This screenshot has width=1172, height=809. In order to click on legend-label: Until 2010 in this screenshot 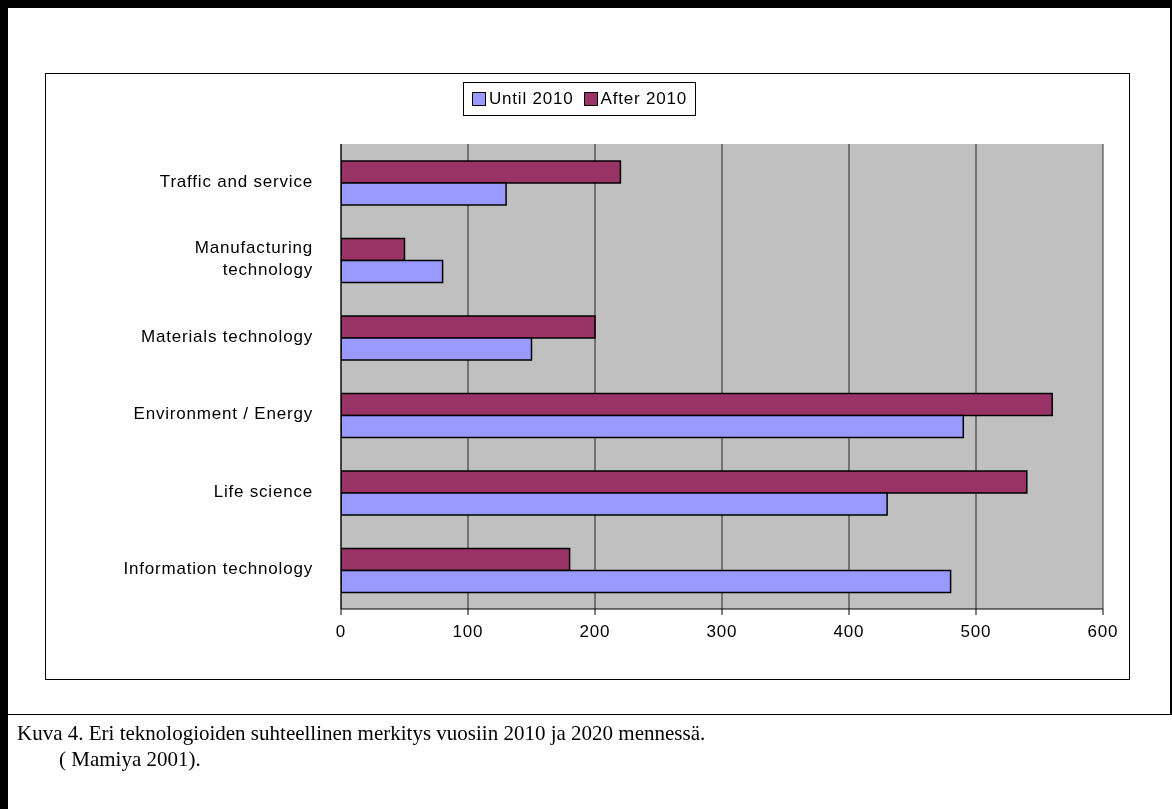, I will do `click(531, 99)`.